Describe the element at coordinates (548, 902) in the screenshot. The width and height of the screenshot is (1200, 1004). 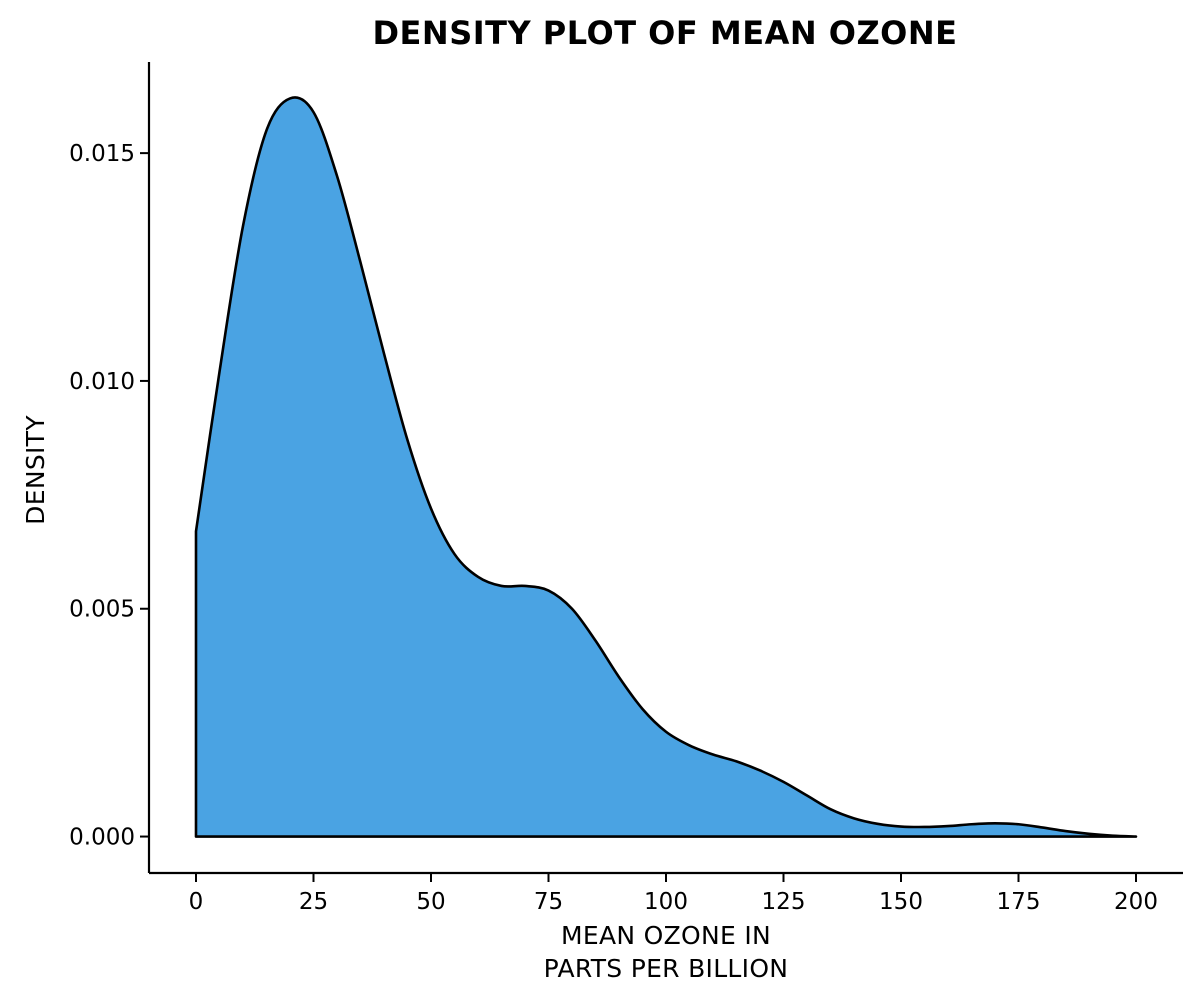
I see `x-tick-label: 75` at that location.